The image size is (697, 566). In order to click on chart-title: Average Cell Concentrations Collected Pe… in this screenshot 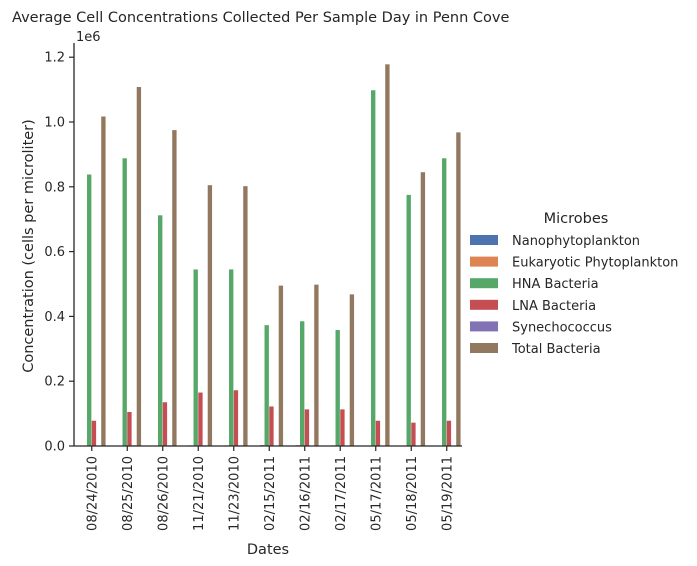, I will do `click(260, 18)`.